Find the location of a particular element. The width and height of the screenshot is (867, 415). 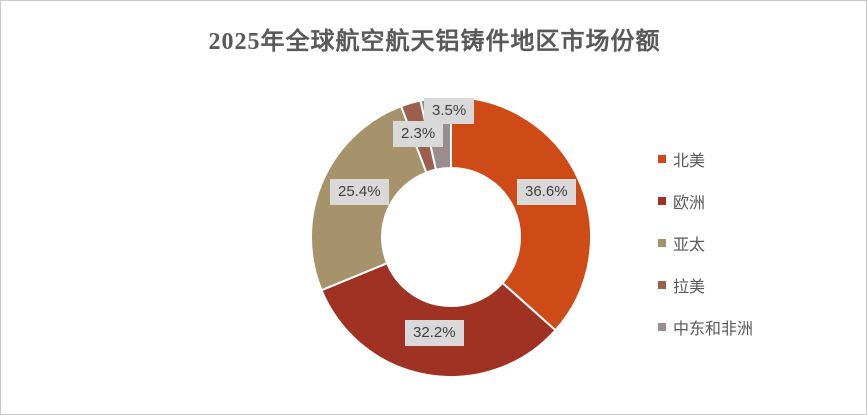

legend-item-mea: 中东和非洲 is located at coordinates (705, 327).